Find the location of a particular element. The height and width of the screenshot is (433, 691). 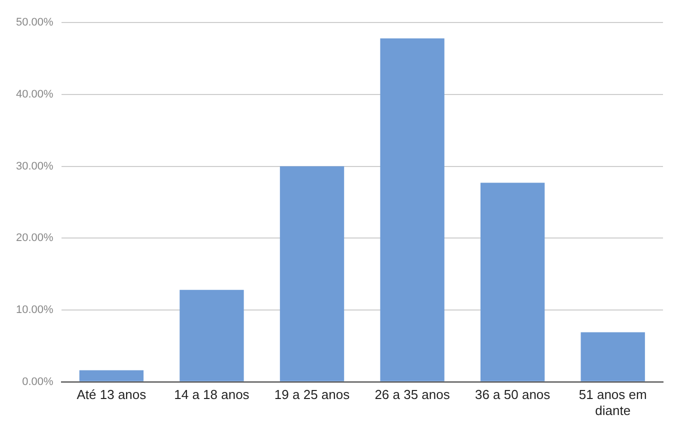

y-tick-label: 40.00% is located at coordinates (35, 94).